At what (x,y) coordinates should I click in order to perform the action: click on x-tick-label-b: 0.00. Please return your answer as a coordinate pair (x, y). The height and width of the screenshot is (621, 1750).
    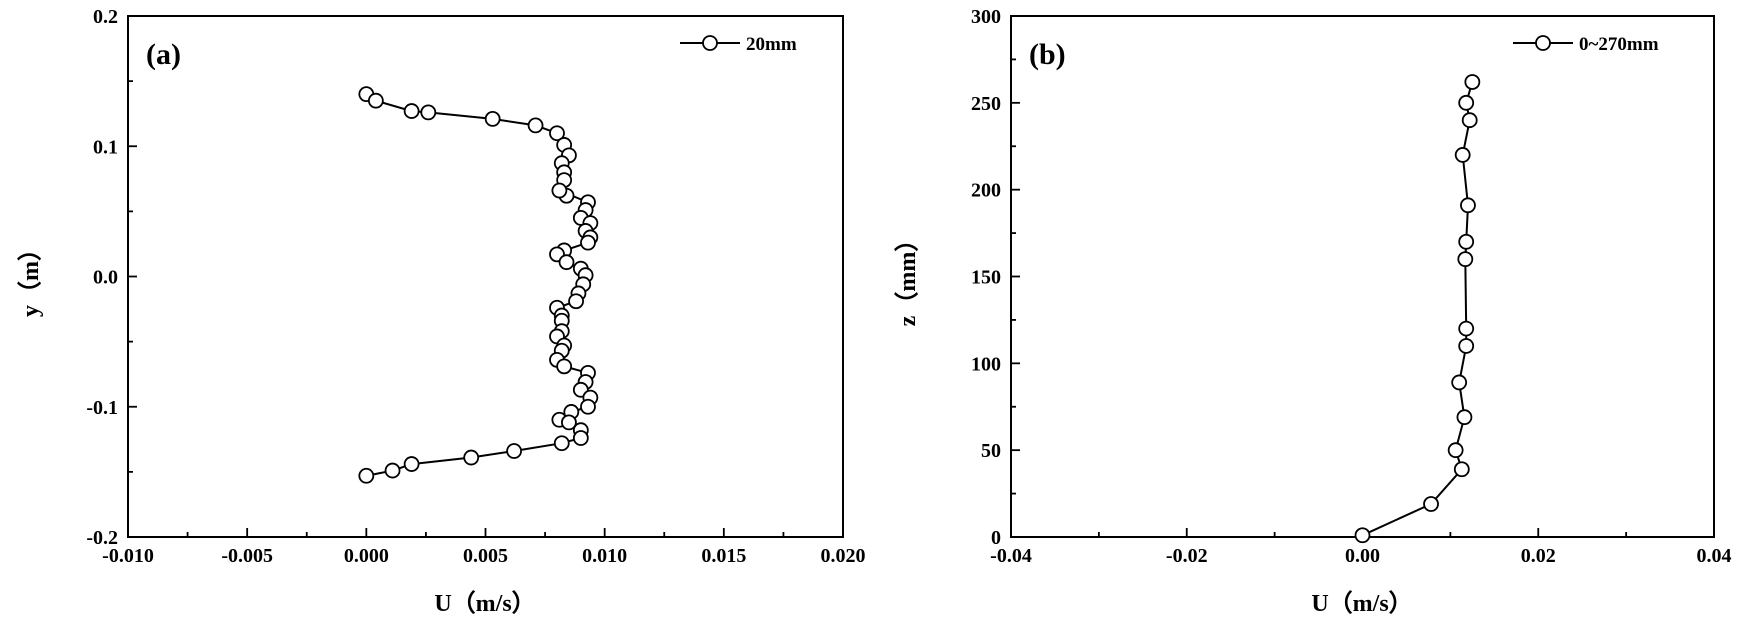
    Looking at the image, I should click on (1362, 556).